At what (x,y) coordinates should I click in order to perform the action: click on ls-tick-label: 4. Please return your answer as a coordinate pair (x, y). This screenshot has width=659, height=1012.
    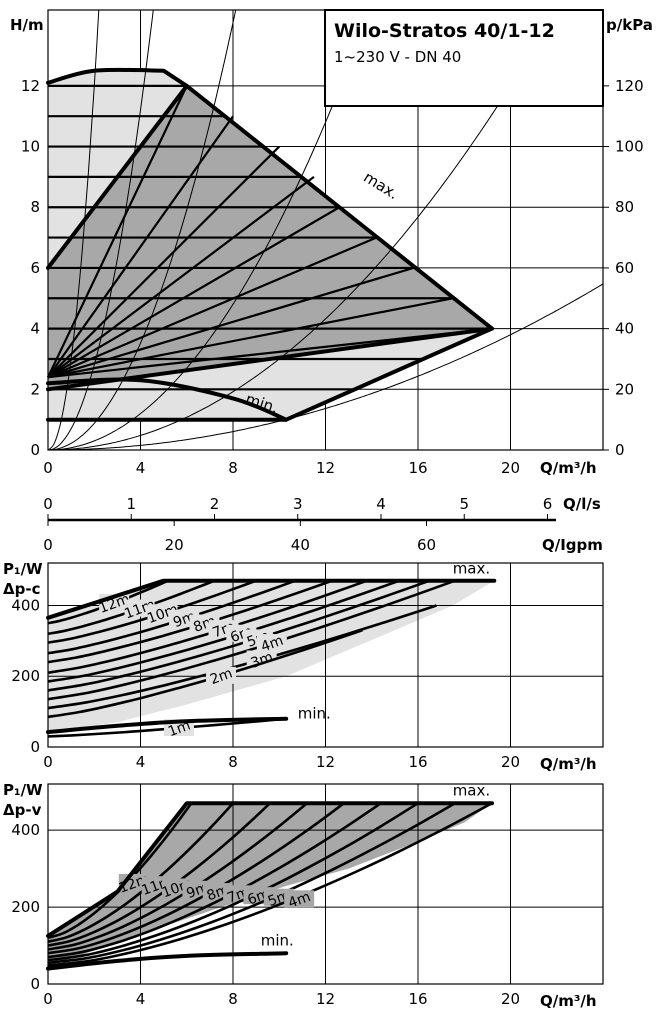
    Looking at the image, I should click on (381, 504).